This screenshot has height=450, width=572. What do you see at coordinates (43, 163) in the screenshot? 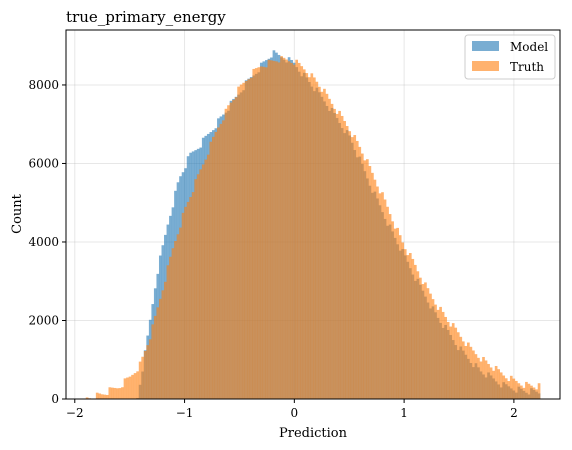
I see `y-tick-label-3: 6000` at bounding box center [43, 163].